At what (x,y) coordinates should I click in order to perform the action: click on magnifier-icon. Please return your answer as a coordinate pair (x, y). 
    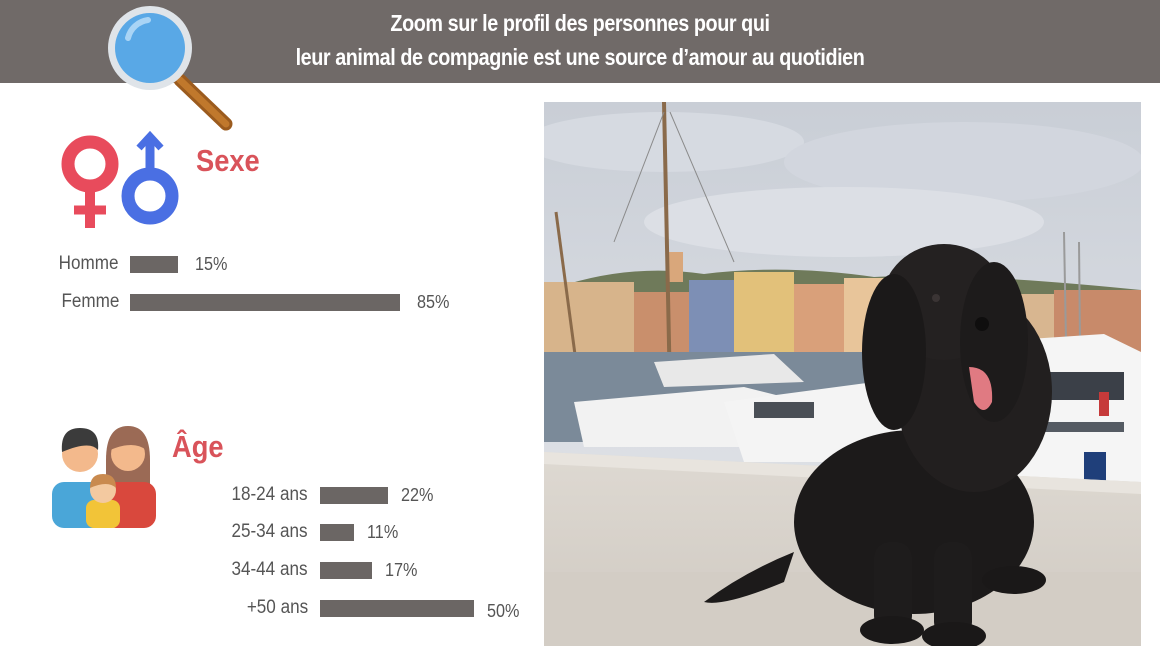
    Looking at the image, I should click on (170, 68).